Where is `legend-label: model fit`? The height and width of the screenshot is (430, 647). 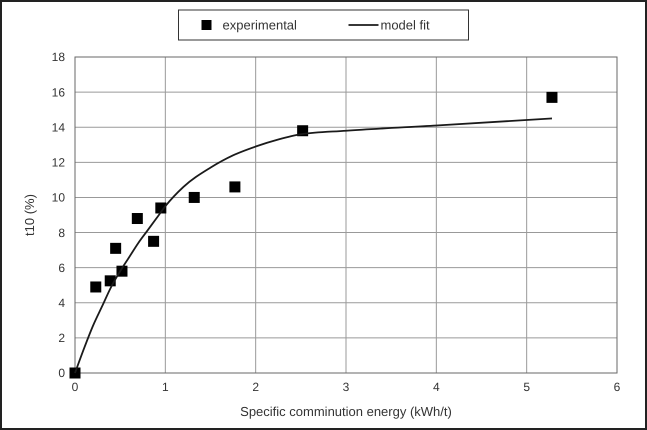
legend-label: model fit is located at coordinates (405, 25).